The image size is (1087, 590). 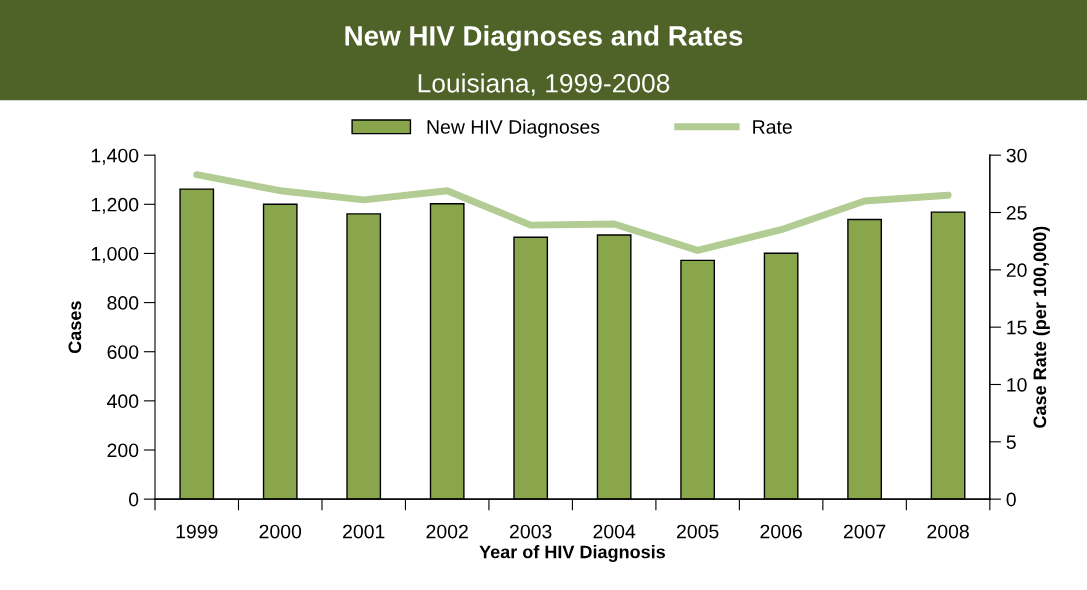 I want to click on x-tick-label: 2004, so click(x=614, y=531).